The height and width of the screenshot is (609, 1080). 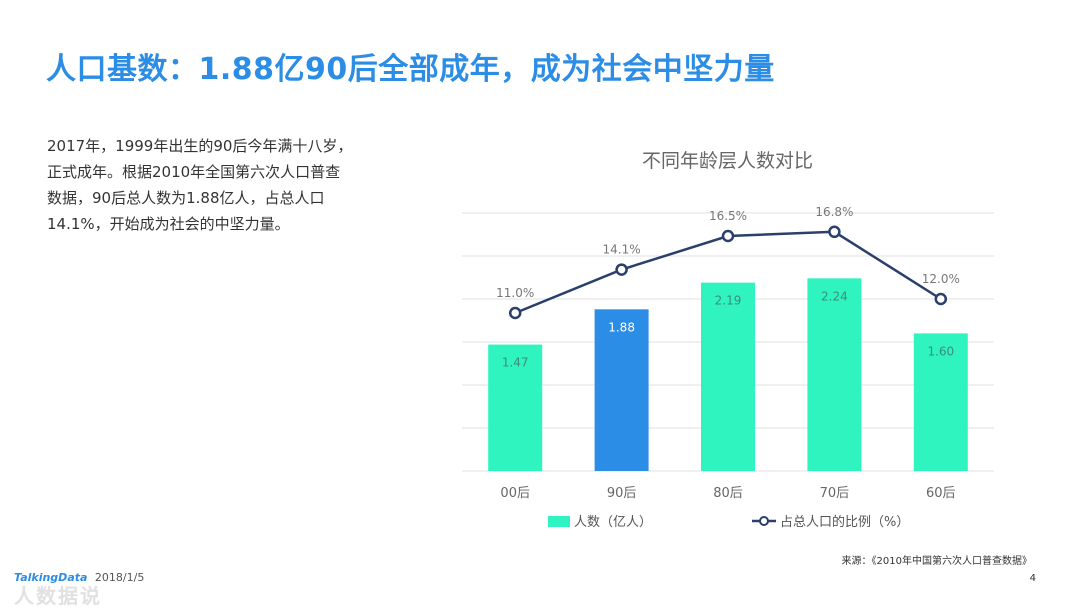 What do you see at coordinates (728, 301) in the screenshot?
I see `bar-value-label: 2.19` at bounding box center [728, 301].